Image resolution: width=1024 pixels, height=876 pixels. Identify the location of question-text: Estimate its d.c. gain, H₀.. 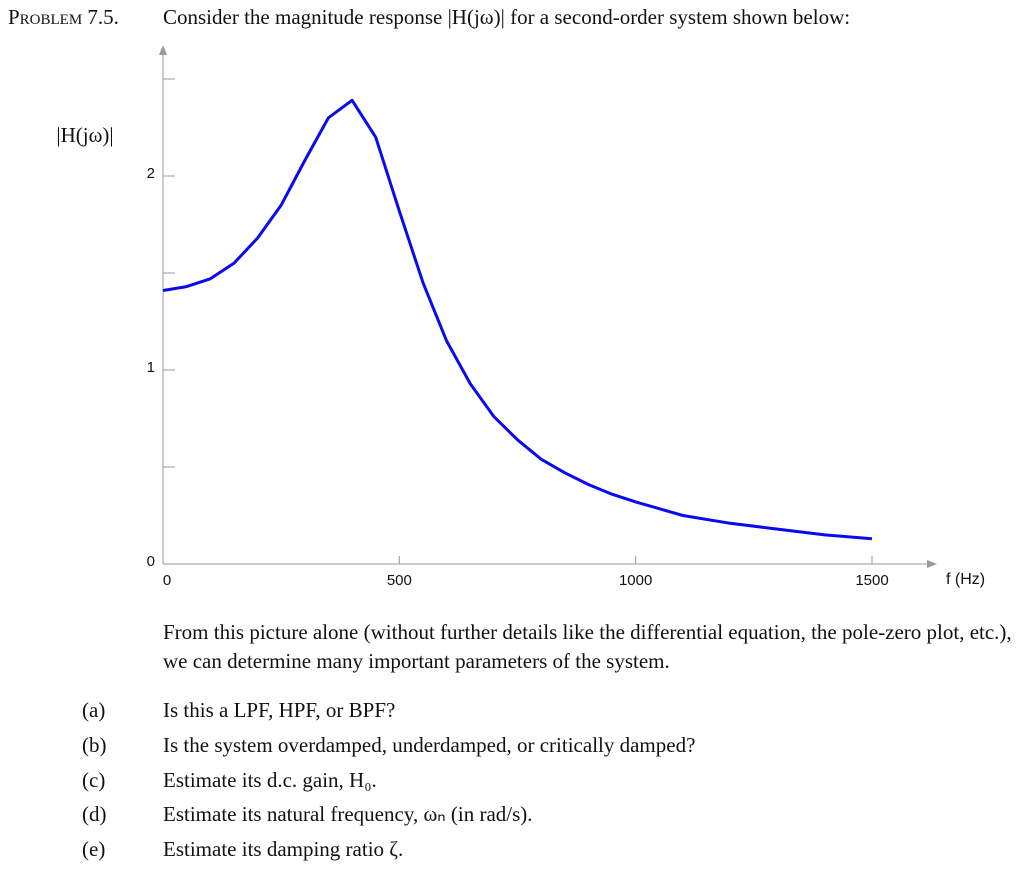
(270, 779).